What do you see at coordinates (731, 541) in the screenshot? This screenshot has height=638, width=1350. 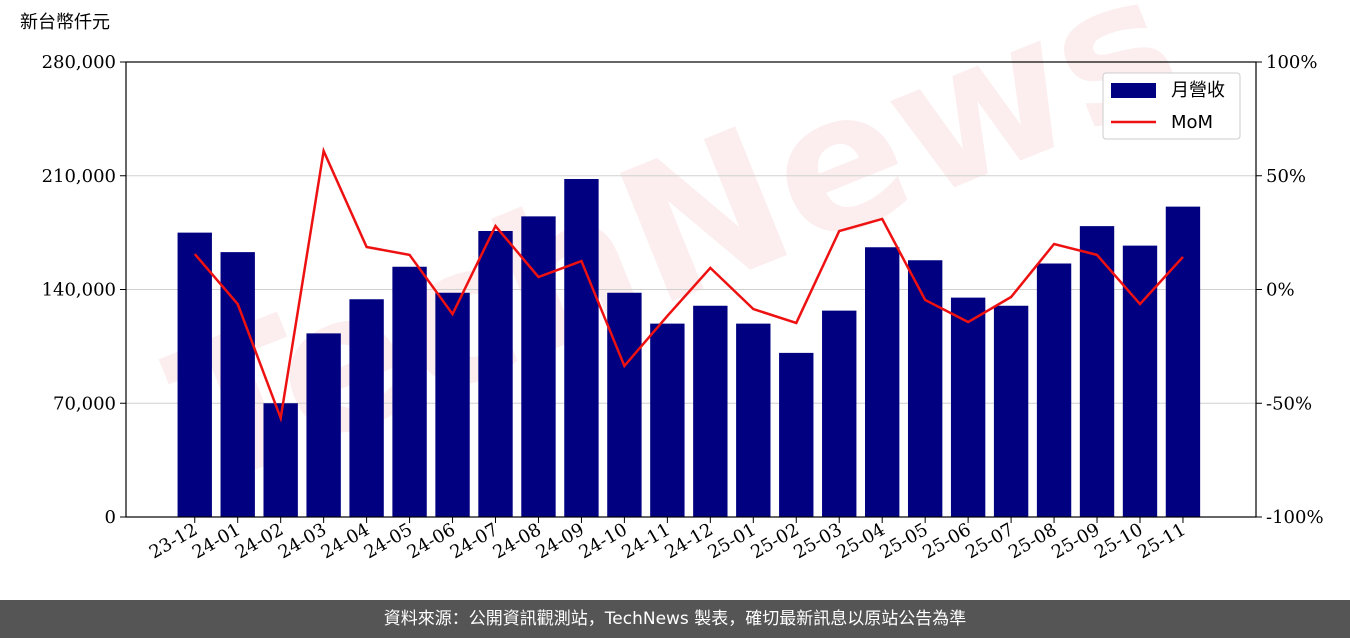 I see `x-tick-label: 25-01` at bounding box center [731, 541].